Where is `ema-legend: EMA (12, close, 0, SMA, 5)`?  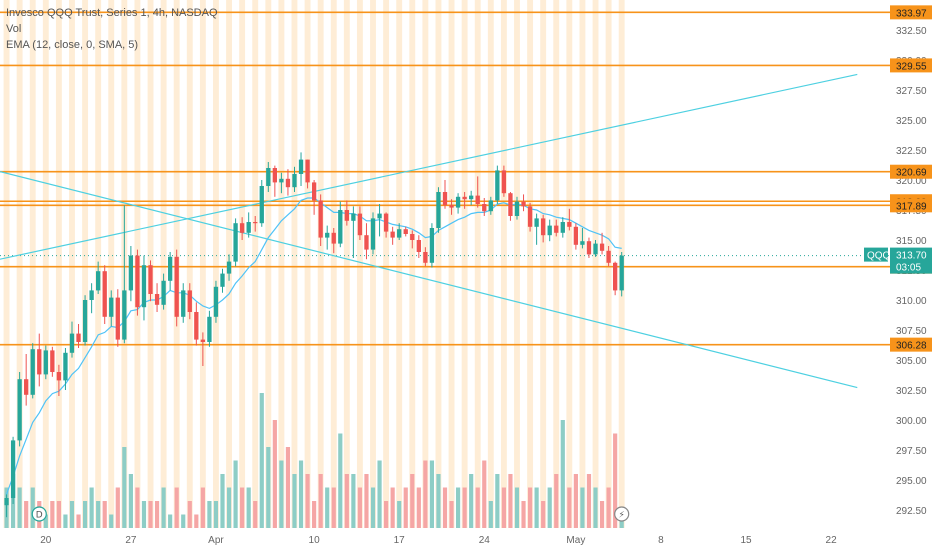 ema-legend: EMA (12, close, 0, SMA, 5) is located at coordinates (72, 45).